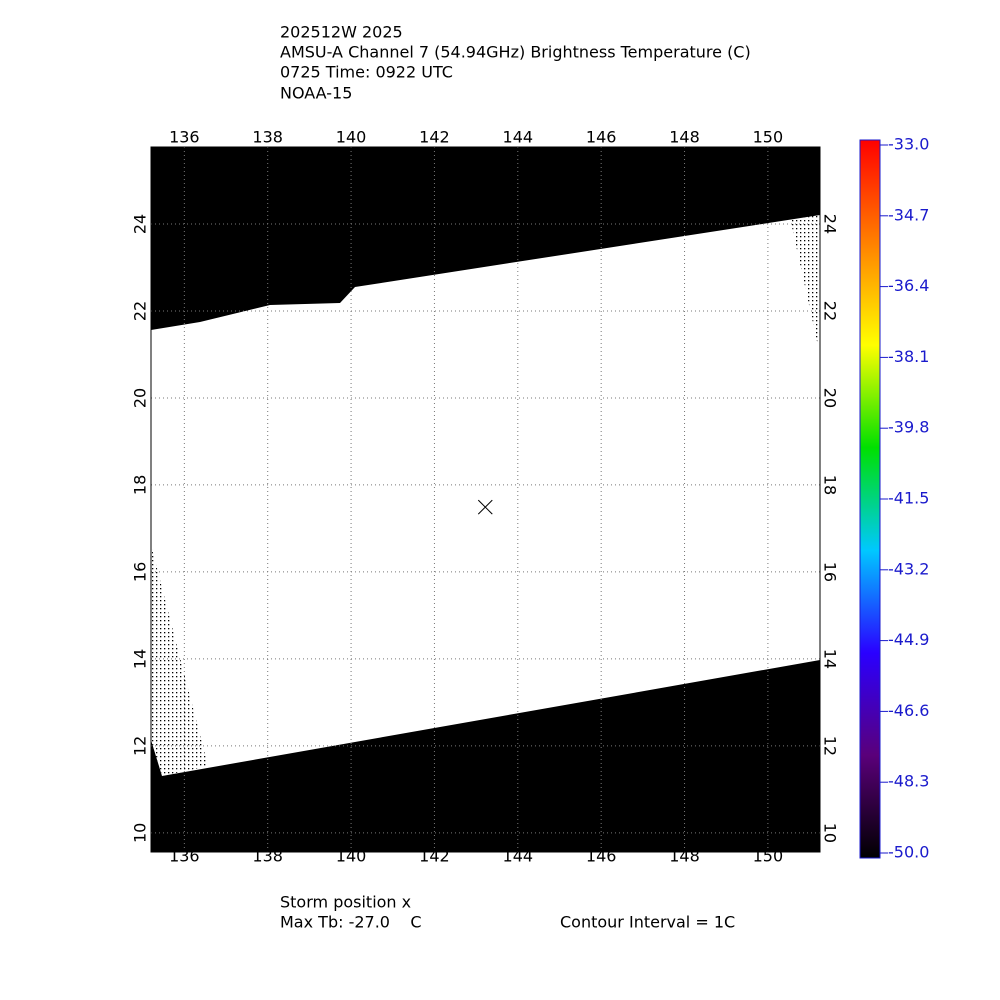  I want to click on colorbar-label: -33.0, so click(908, 144).